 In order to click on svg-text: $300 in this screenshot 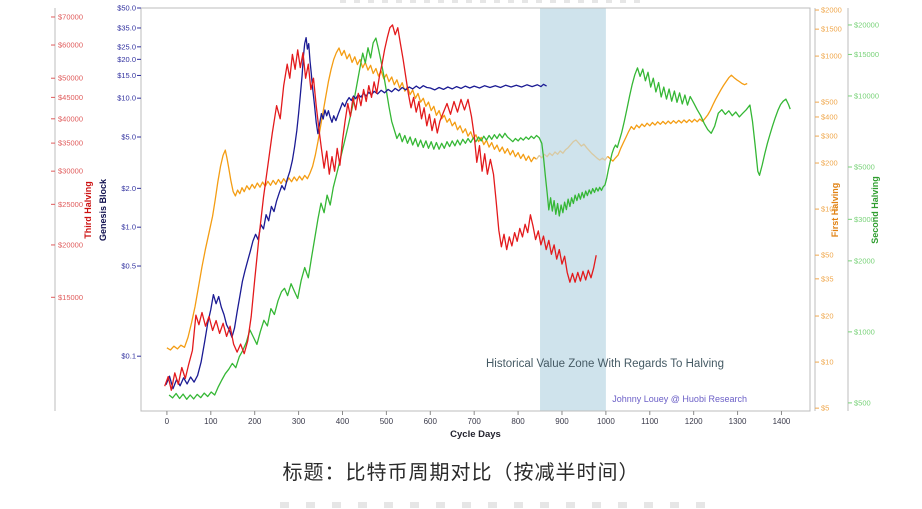, I will do `click(829, 136)`.